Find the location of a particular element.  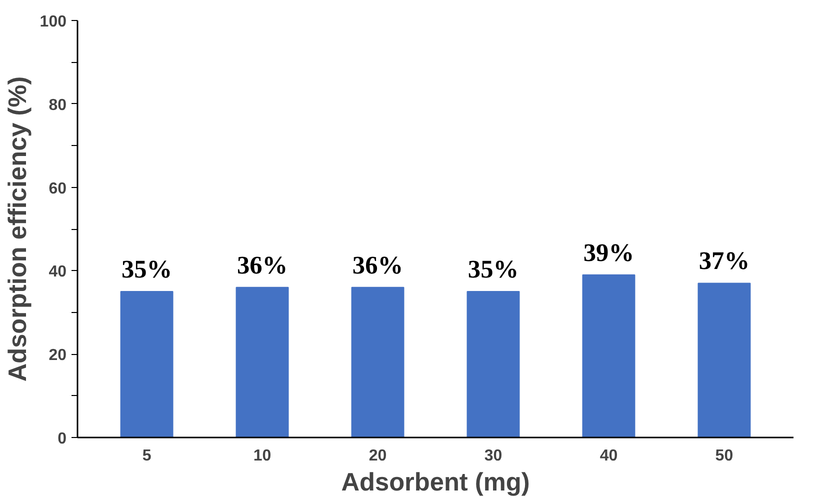

data-label: 39% is located at coordinates (608, 252).